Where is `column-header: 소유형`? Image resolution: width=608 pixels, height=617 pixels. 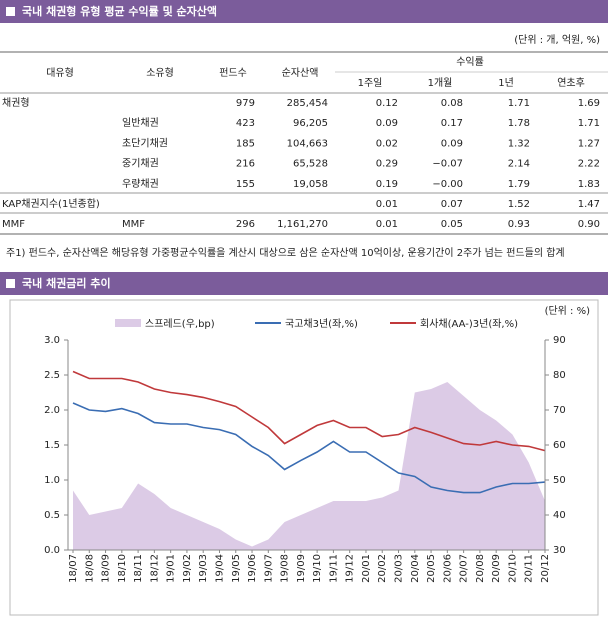
column-header: 소유형 is located at coordinates (160, 73).